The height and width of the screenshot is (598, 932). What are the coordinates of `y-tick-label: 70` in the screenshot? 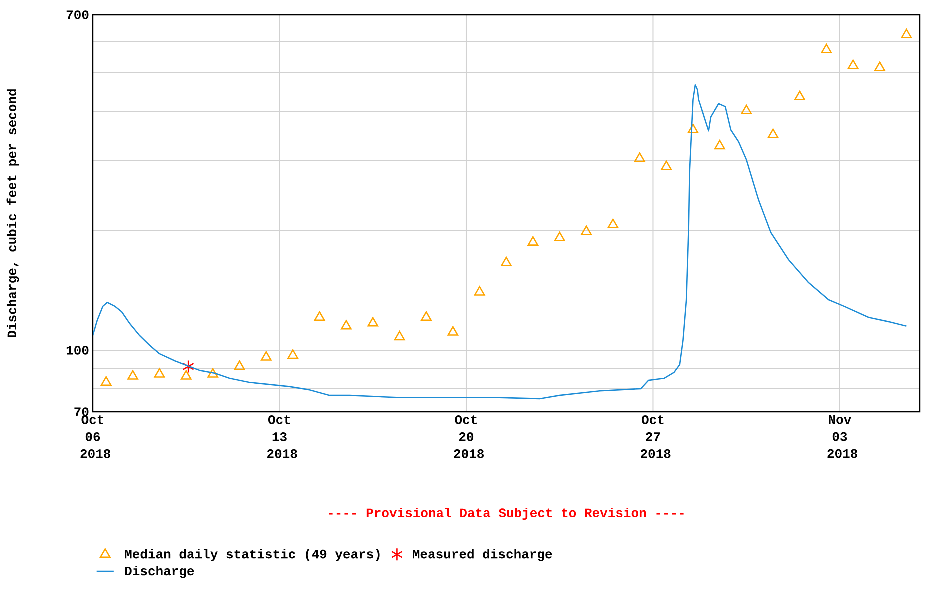 It's located at (81, 412).